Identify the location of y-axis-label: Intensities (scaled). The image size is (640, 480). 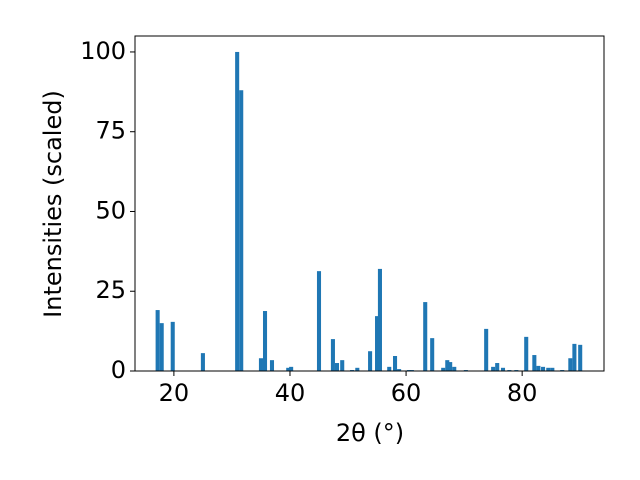
(53, 204).